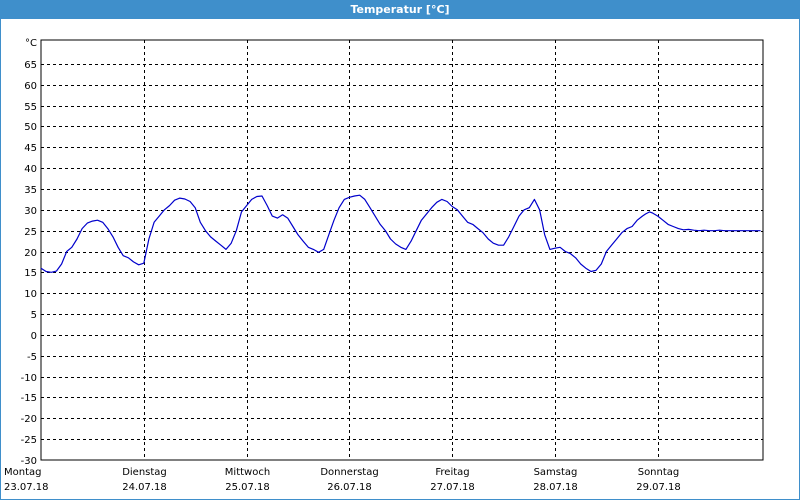  What do you see at coordinates (34, 336) in the screenshot?
I see `y-tick-label: 0` at bounding box center [34, 336].